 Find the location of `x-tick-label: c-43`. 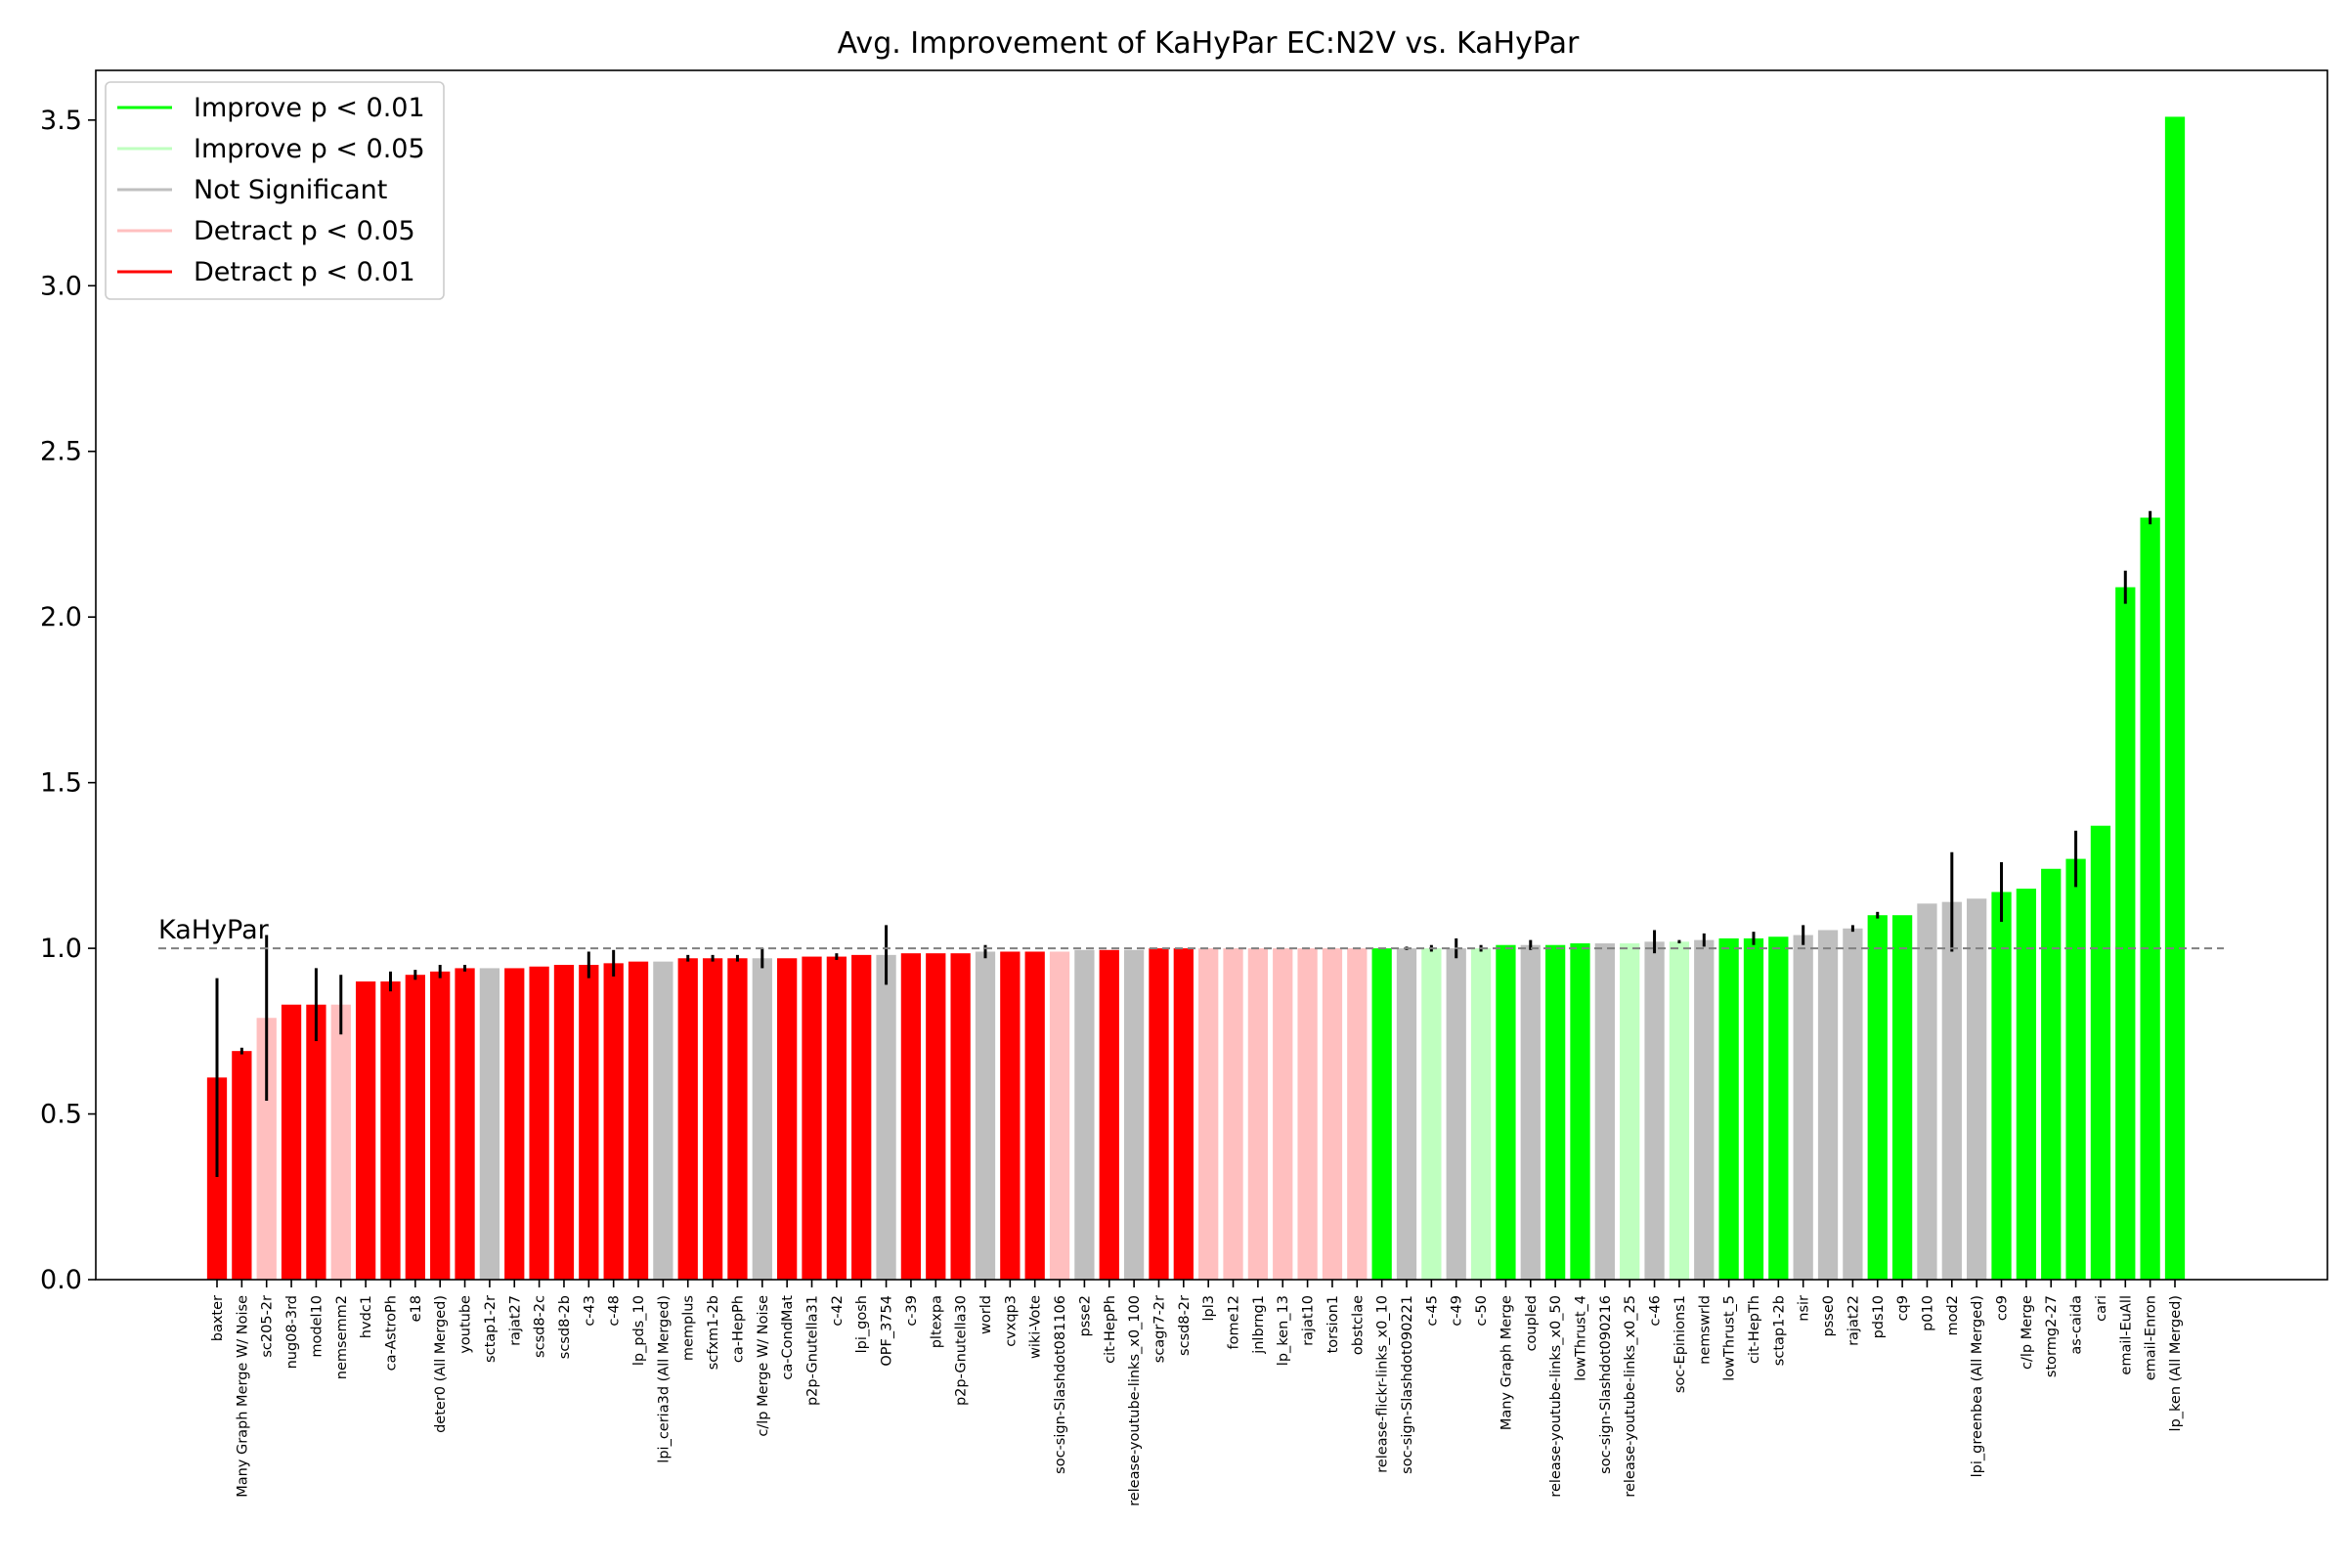

x-tick-label: c-43 is located at coordinates (589, 1311).